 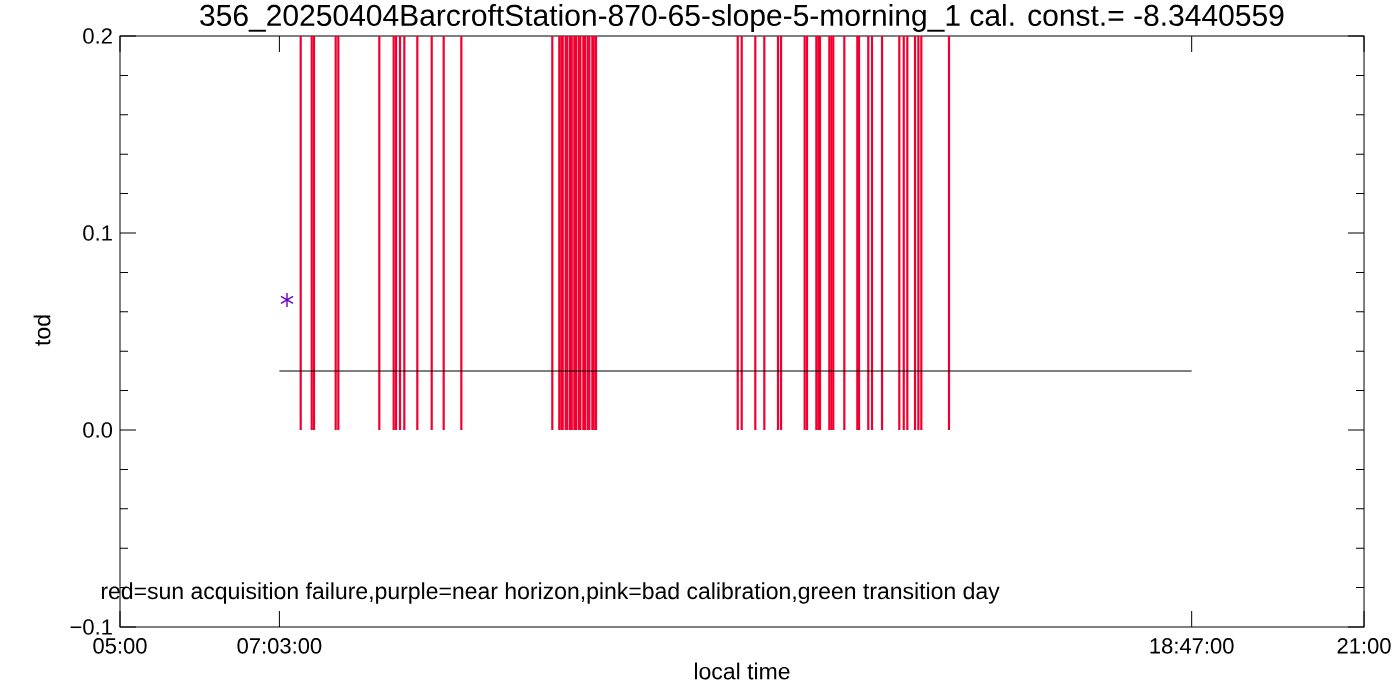 What do you see at coordinates (98, 430) in the screenshot?
I see `y-tick-label: 0.0` at bounding box center [98, 430].